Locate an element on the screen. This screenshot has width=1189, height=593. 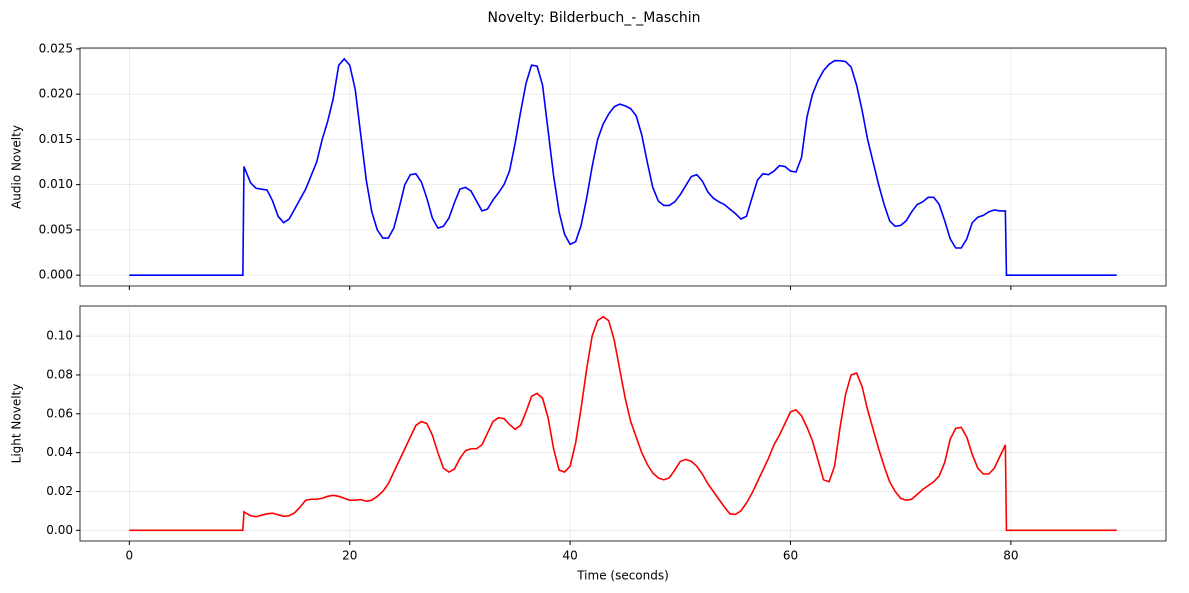
y-tick-label: 0.04 is located at coordinates (59, 452).